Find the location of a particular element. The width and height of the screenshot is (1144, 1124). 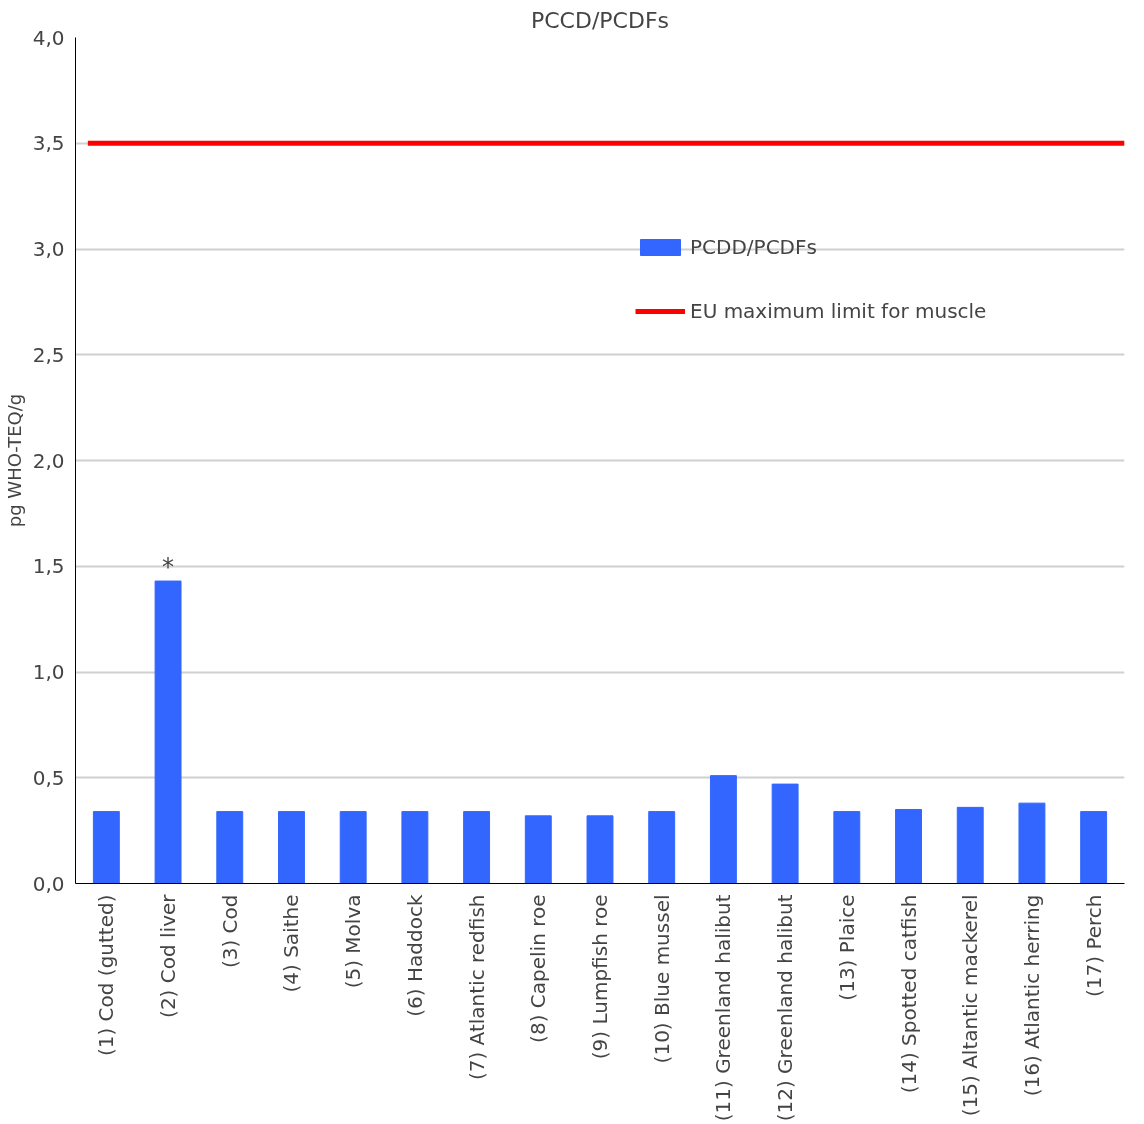

y-tick-label: 2,0 is located at coordinates (48, 460).